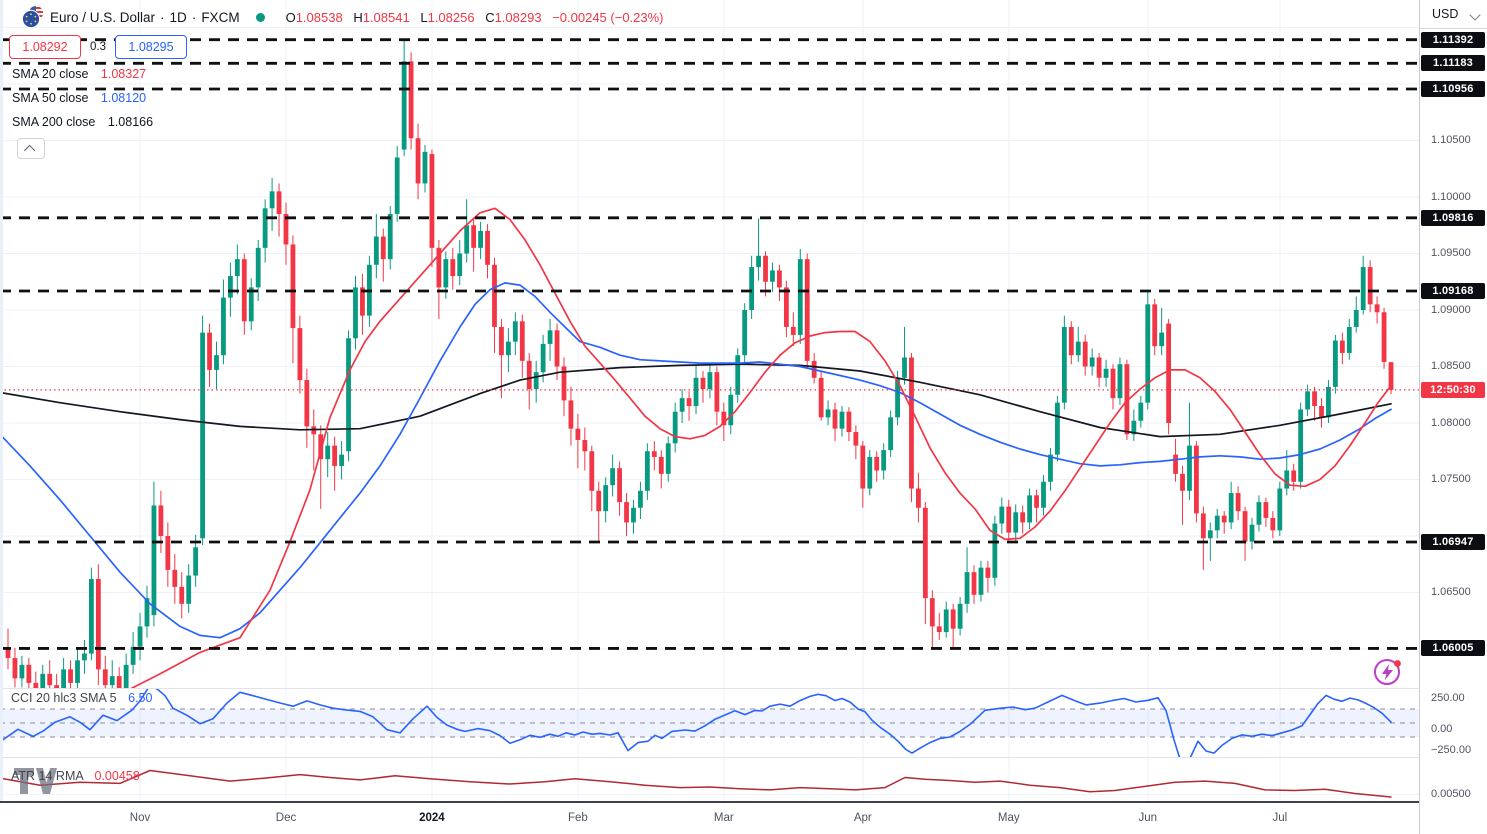 The width and height of the screenshot is (1487, 834). What do you see at coordinates (32, 17) in the screenshot?
I see `currency-pair-icon` at bounding box center [32, 17].